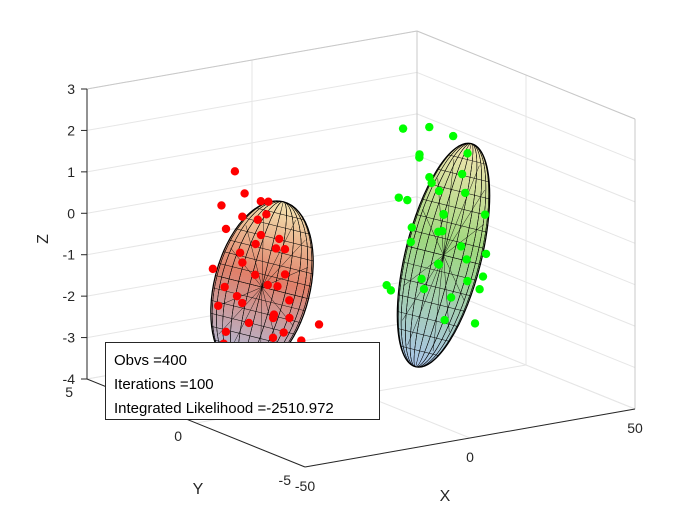  What do you see at coordinates (445, 496) in the screenshot?
I see `x-axis-label: X` at bounding box center [445, 496].